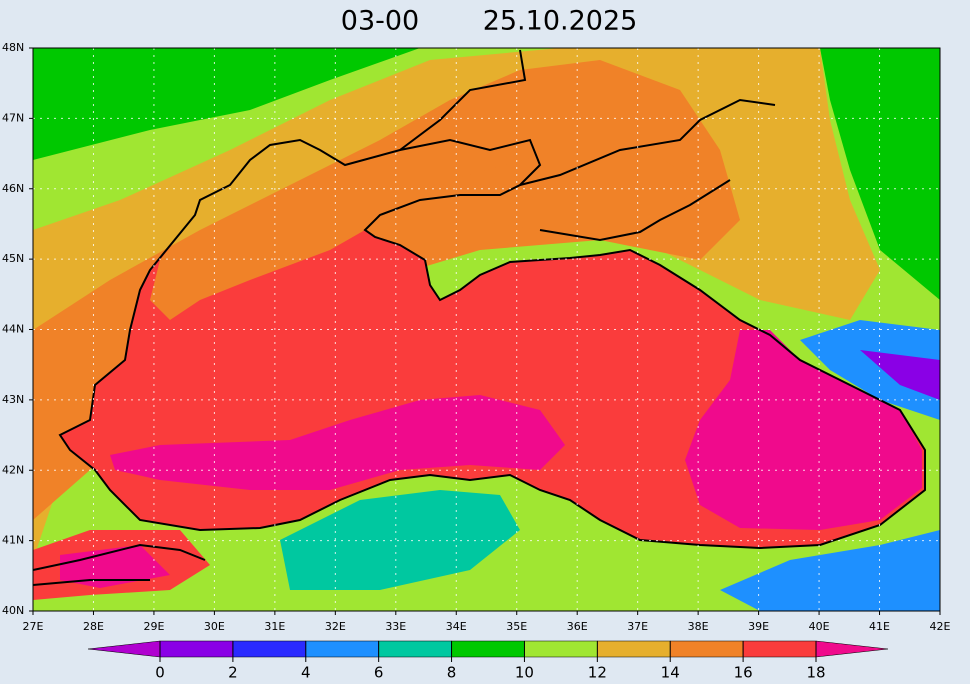 Image resolution: width=970 pixels, height=684 pixels. I want to click on lat-label: 41N, so click(13, 540).